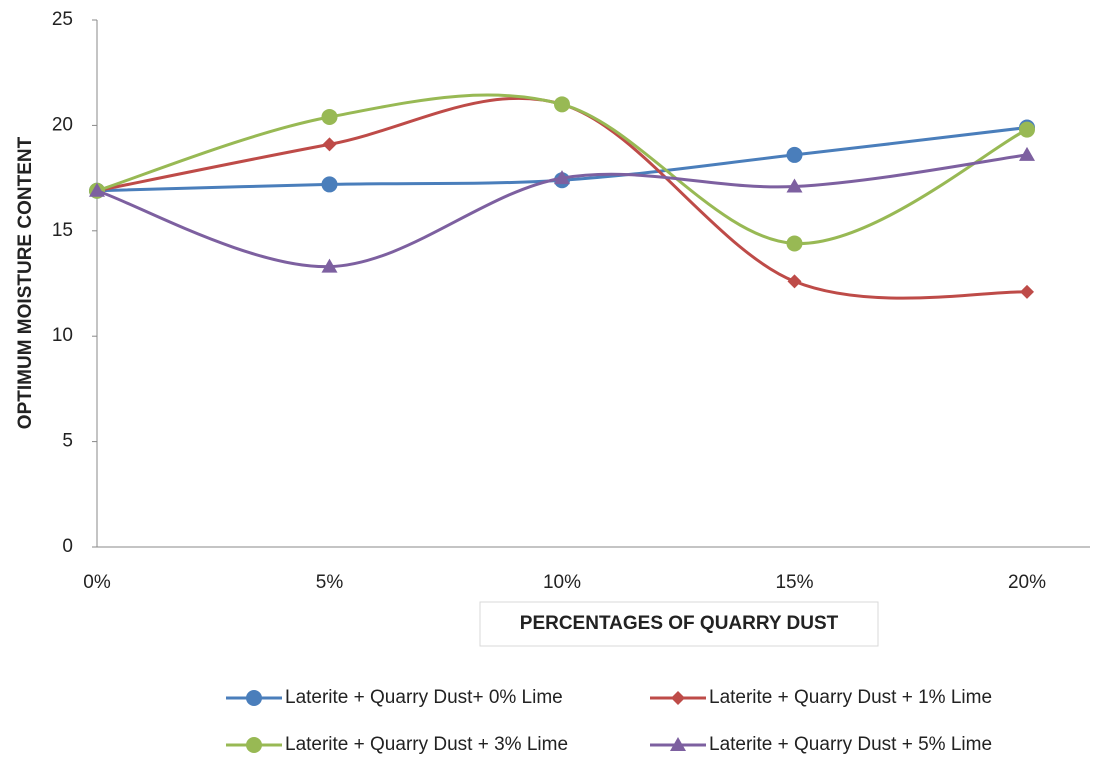 The height and width of the screenshot is (765, 1093). Describe the element at coordinates (850, 697) in the screenshot. I see `legend-label: Laterite + Quarry Dust + 1% Lime` at that location.